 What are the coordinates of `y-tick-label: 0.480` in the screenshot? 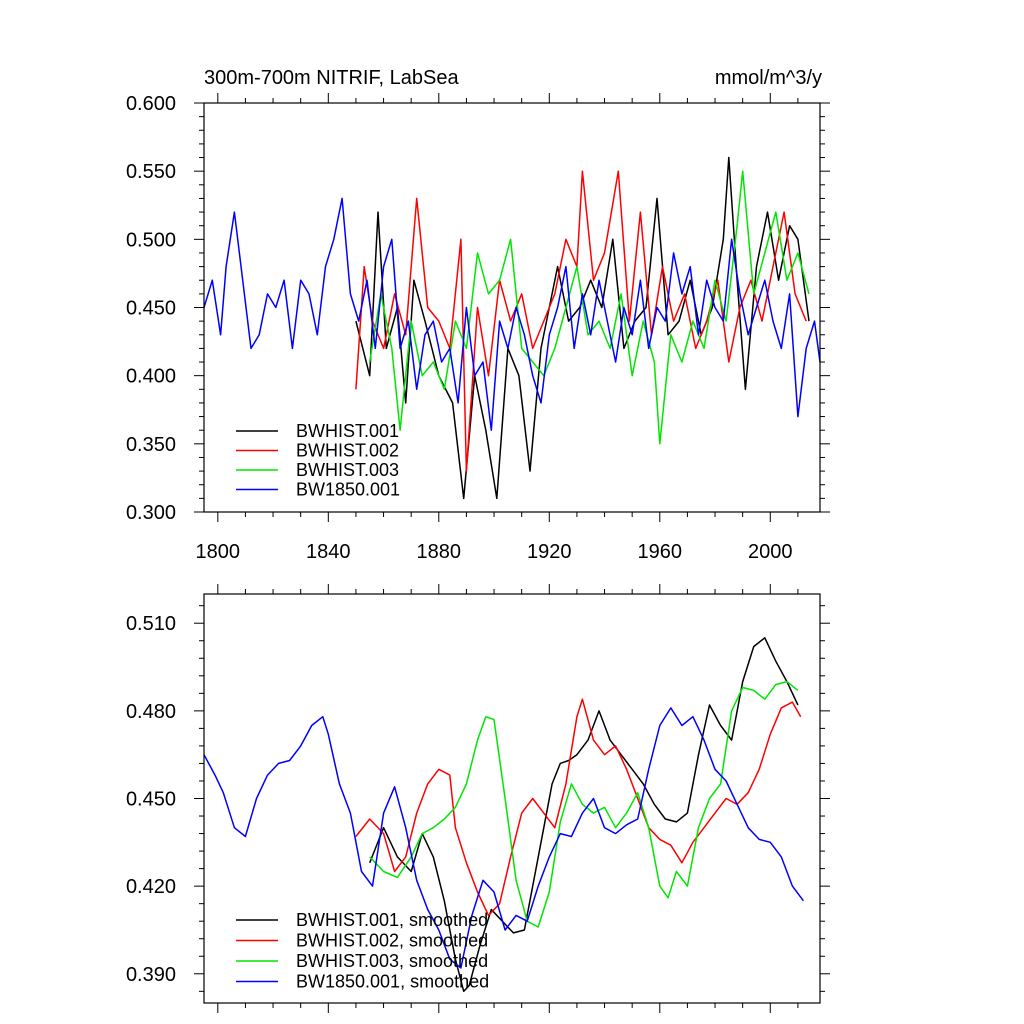 It's located at (151, 712).